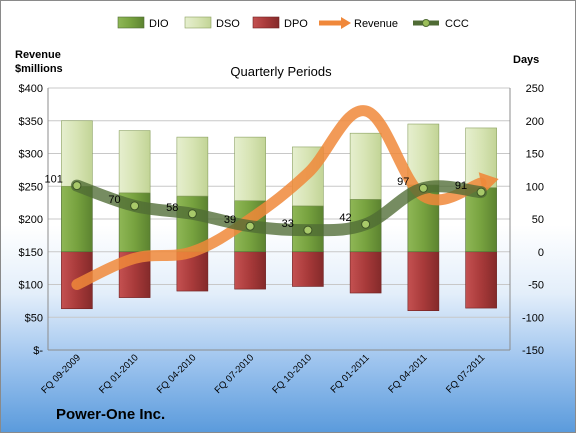  What do you see at coordinates (31, 122) in the screenshot?
I see `left-tick-label: $350` at bounding box center [31, 122].